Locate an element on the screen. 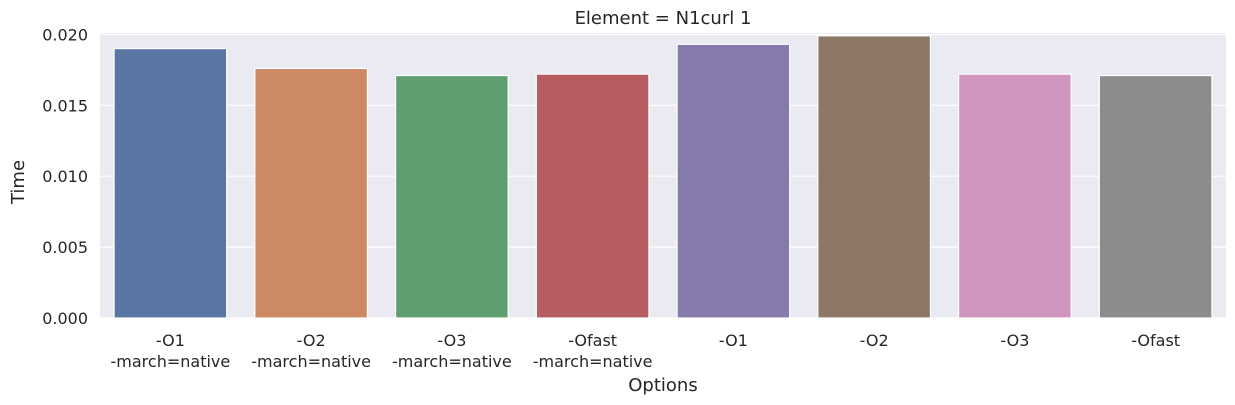  x-tick-label: -O2 -march=native is located at coordinates (311, 351).